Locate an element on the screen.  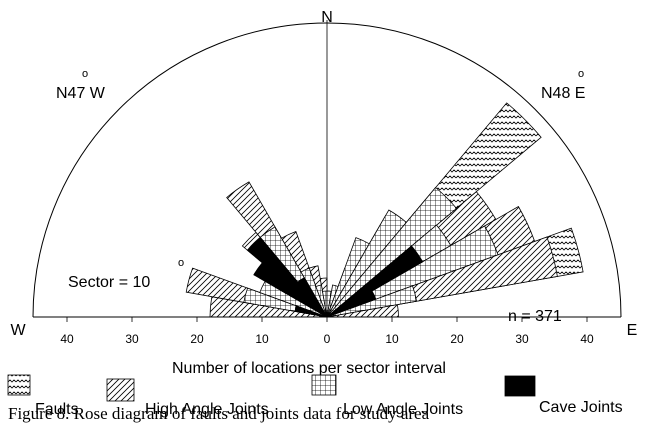
sector-low--20 is located at coordinates (321, 301).